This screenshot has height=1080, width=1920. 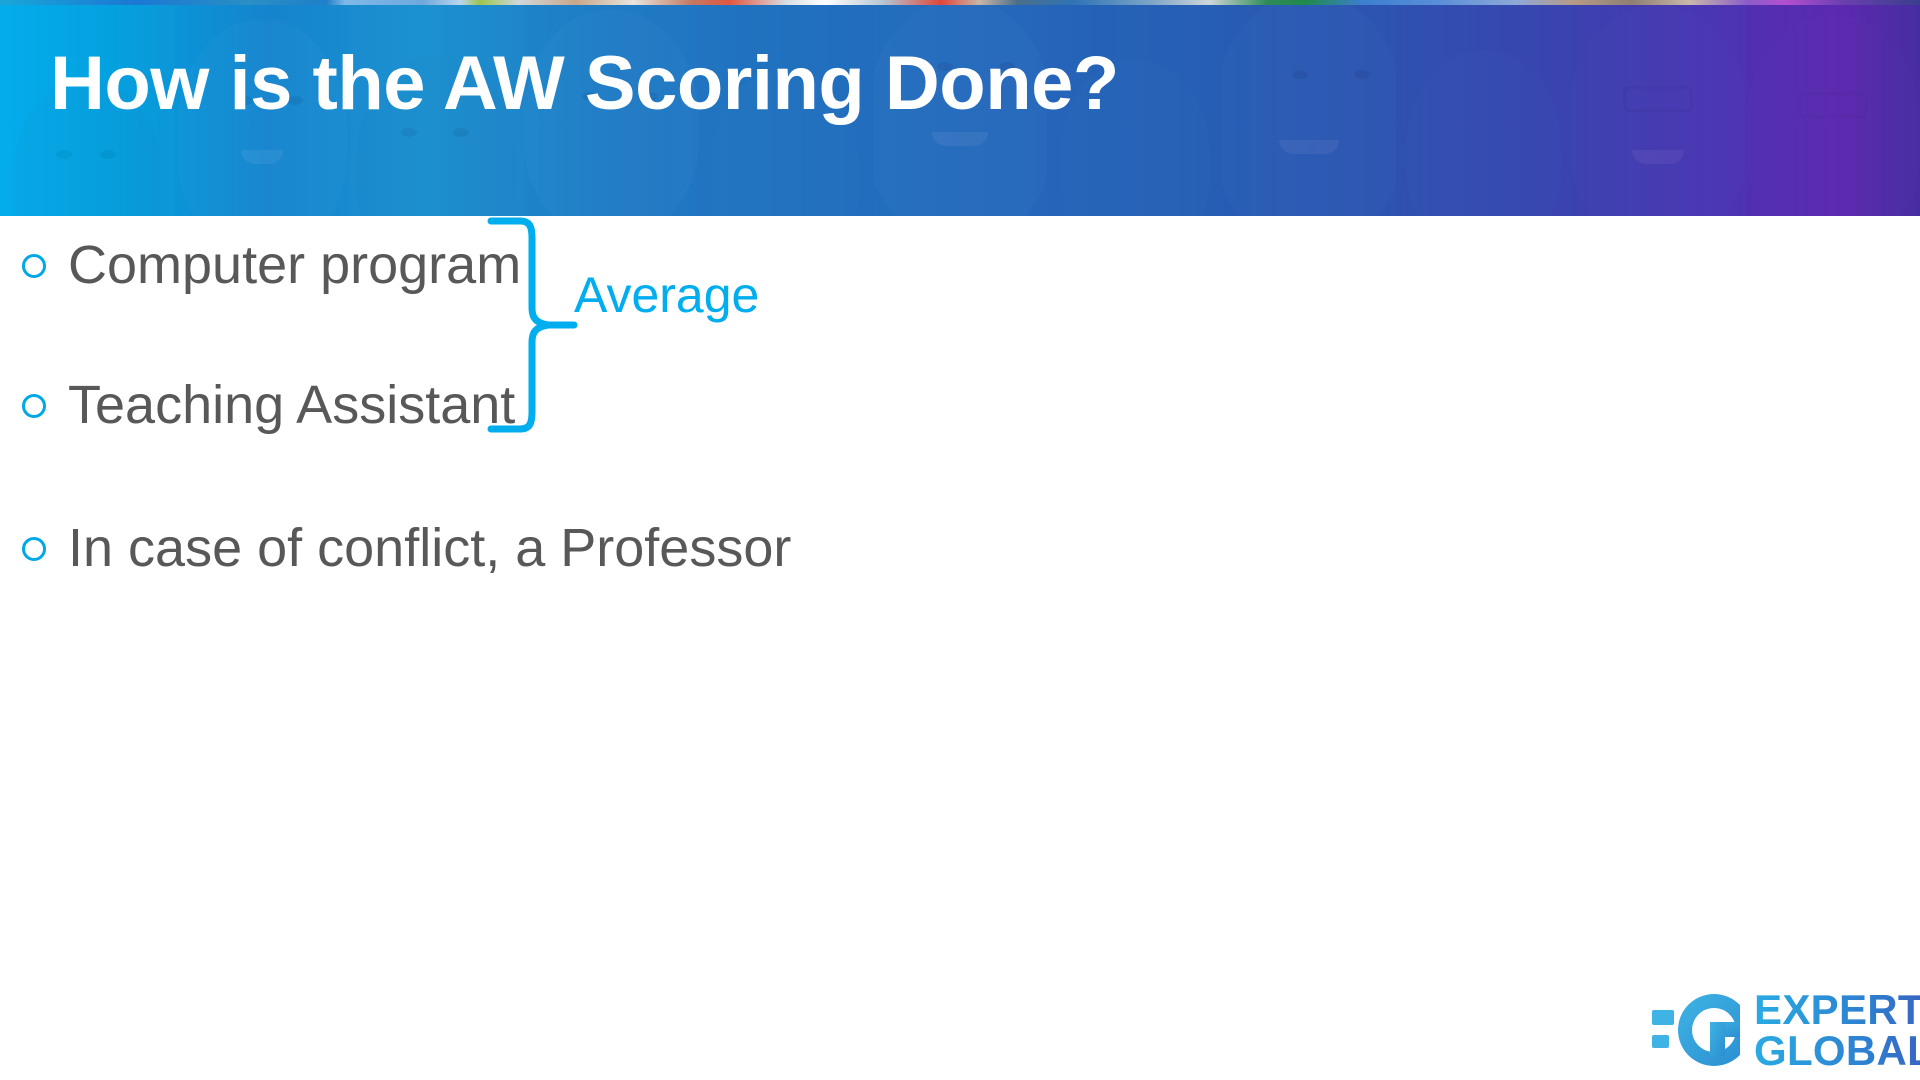 What do you see at coordinates (960, 2) in the screenshot?
I see `header-top-color-strip` at bounding box center [960, 2].